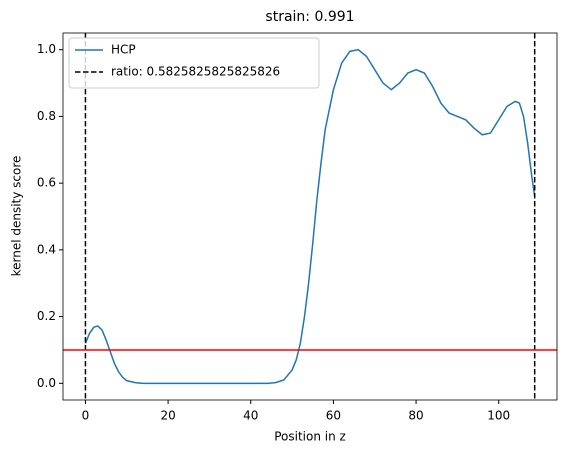 This screenshot has height=454, width=567. What do you see at coordinates (250, 416) in the screenshot?
I see `x-tick-label: 40` at bounding box center [250, 416].